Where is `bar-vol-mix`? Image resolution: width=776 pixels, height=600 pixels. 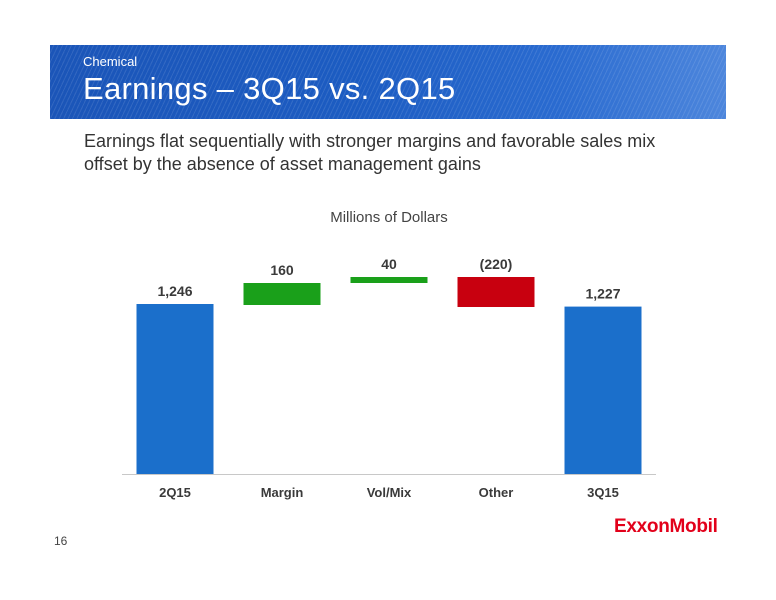
bar-vol-mix is located at coordinates (389, 280).